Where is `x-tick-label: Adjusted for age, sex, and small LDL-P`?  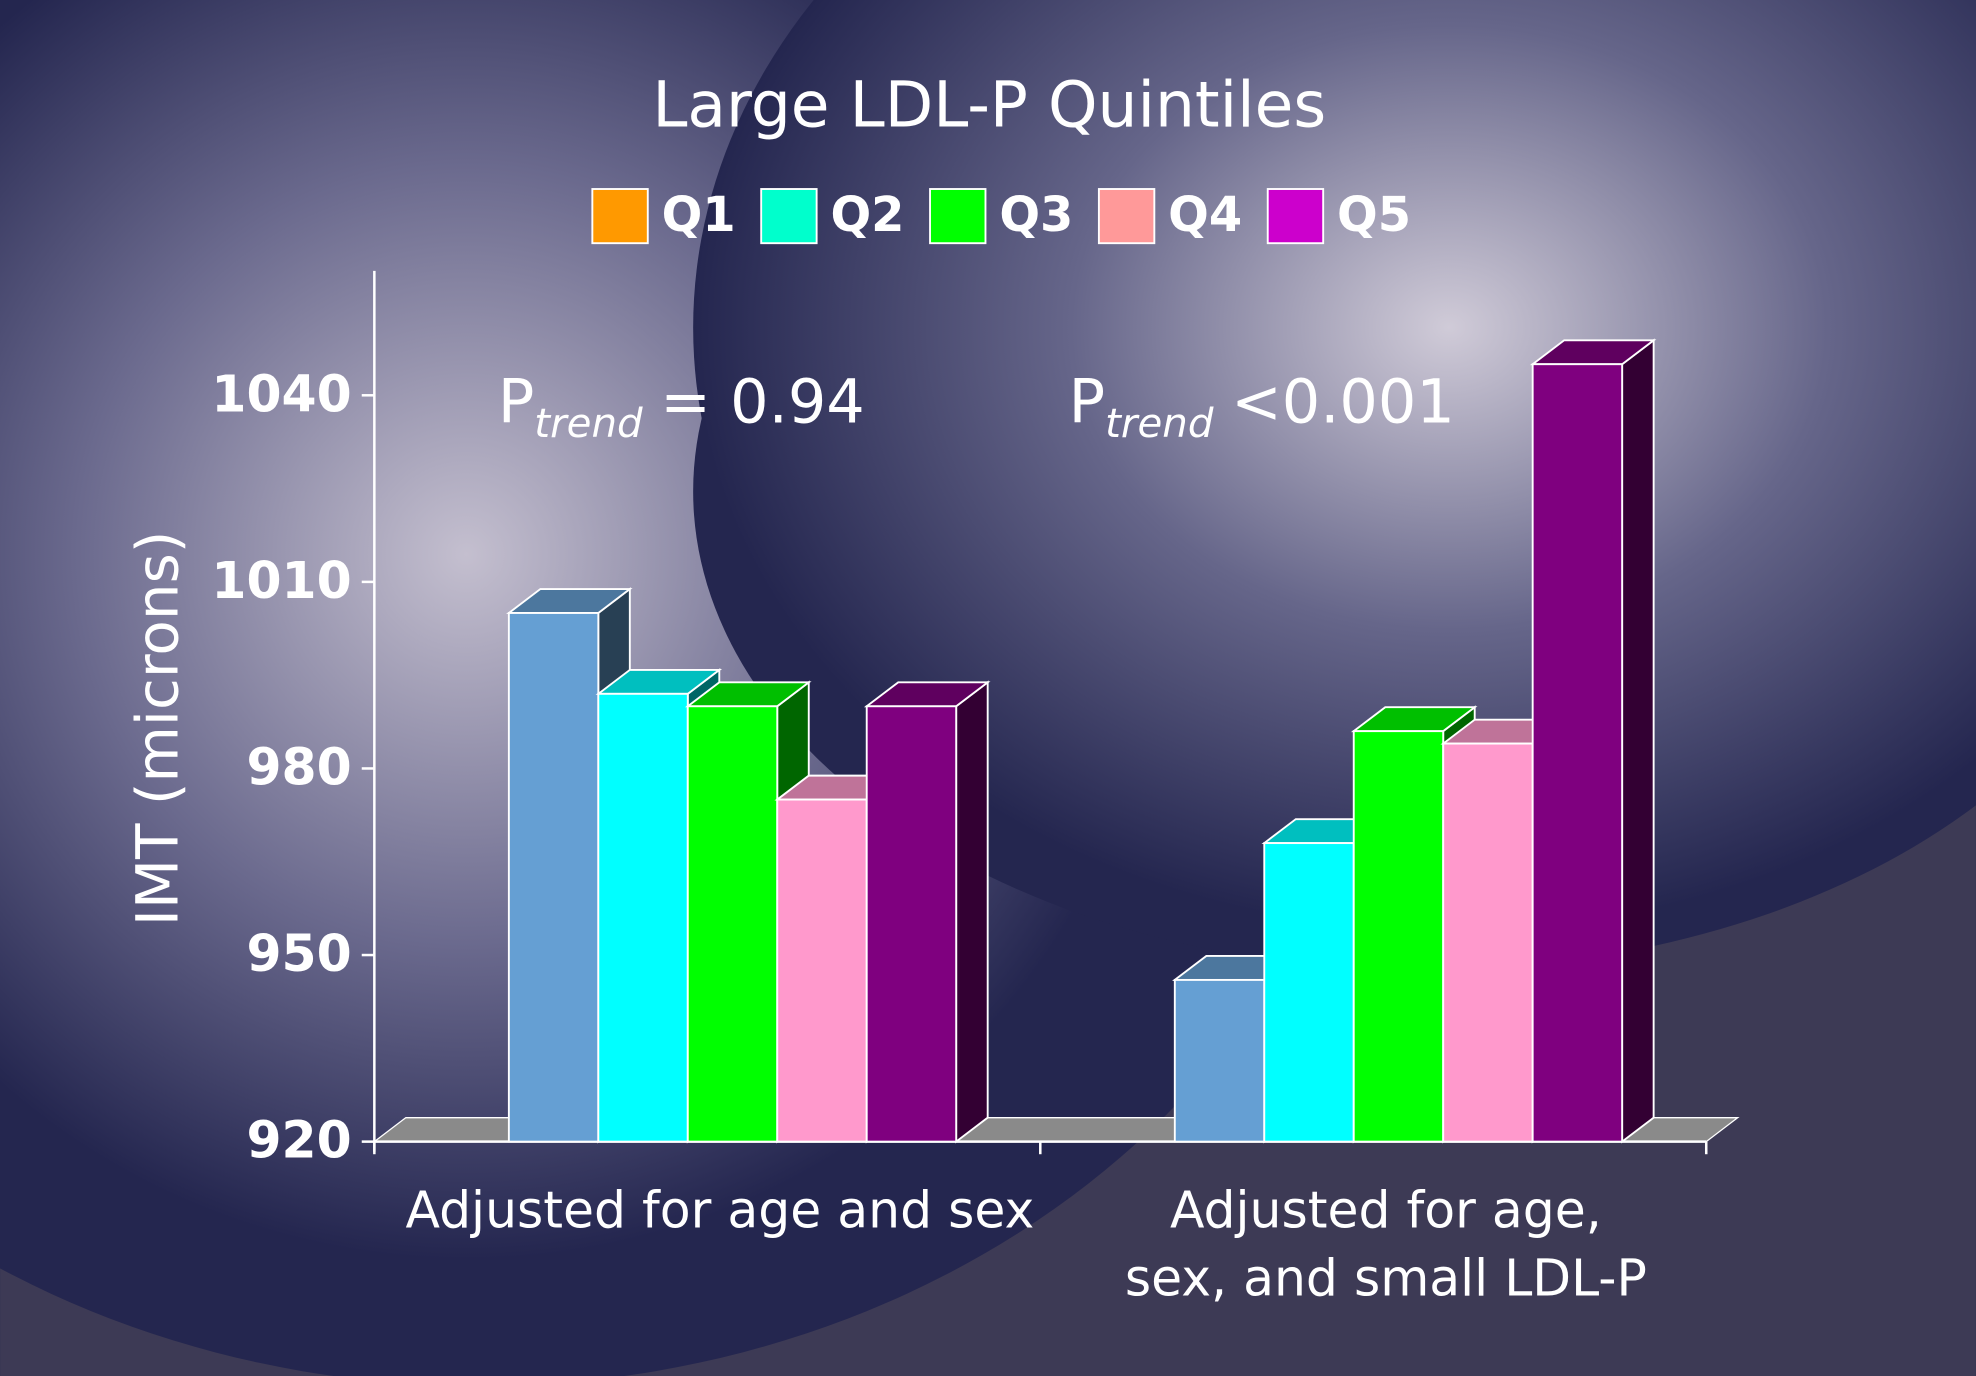
x-tick-label: Adjusted for age, sex, and small LDL-P is located at coordinates (1385, 1244).